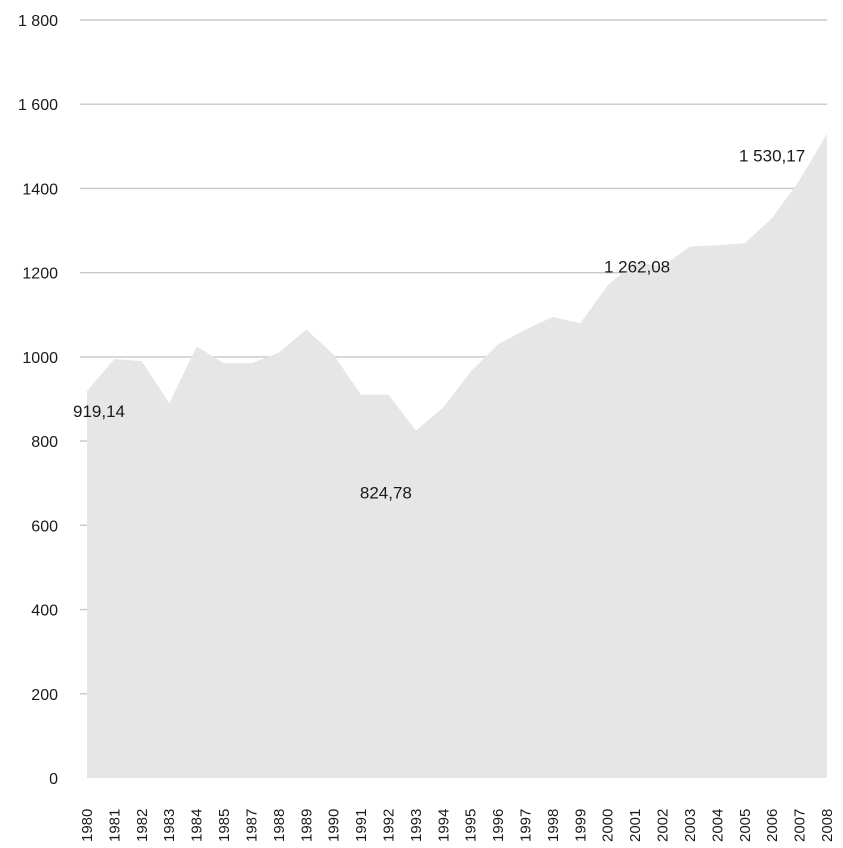 The width and height of the screenshot is (843, 848). Describe the element at coordinates (580, 825) in the screenshot. I see `x-tick-label: 1999` at that location.